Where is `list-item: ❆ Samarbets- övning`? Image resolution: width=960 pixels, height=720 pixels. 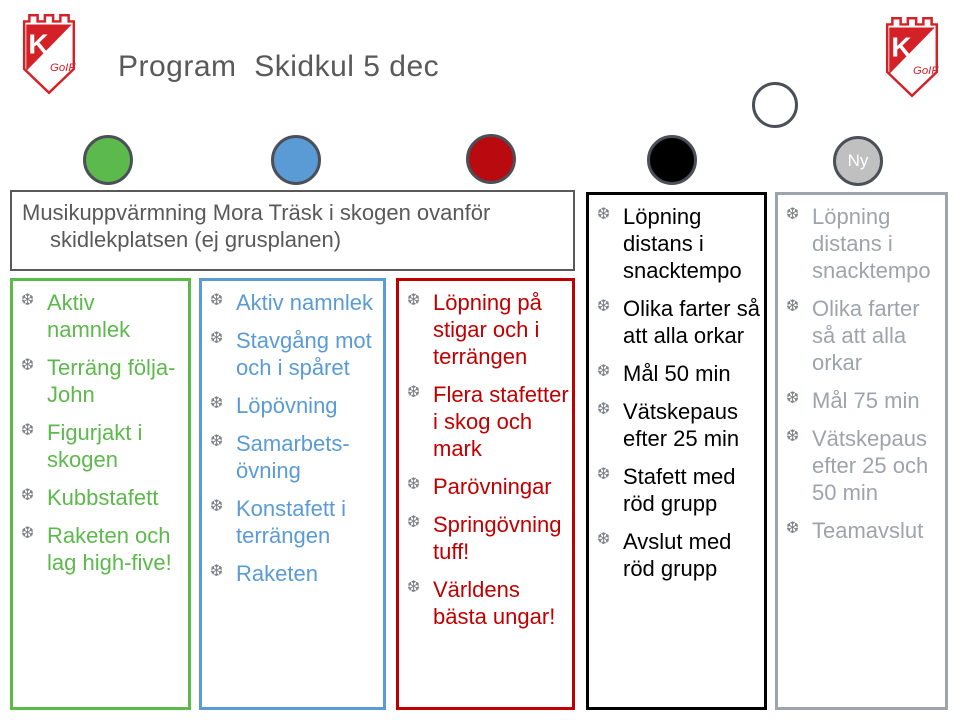 list-item: ❆ Samarbets- övning is located at coordinates (295, 457).